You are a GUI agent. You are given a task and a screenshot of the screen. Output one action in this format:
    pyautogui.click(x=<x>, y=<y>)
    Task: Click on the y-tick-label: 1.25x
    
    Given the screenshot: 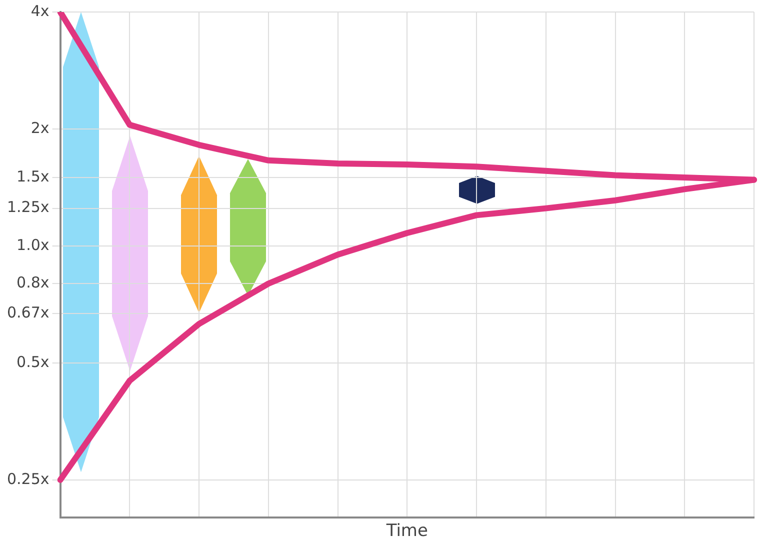 What is the action you would take?
    pyautogui.click(x=28, y=207)
    